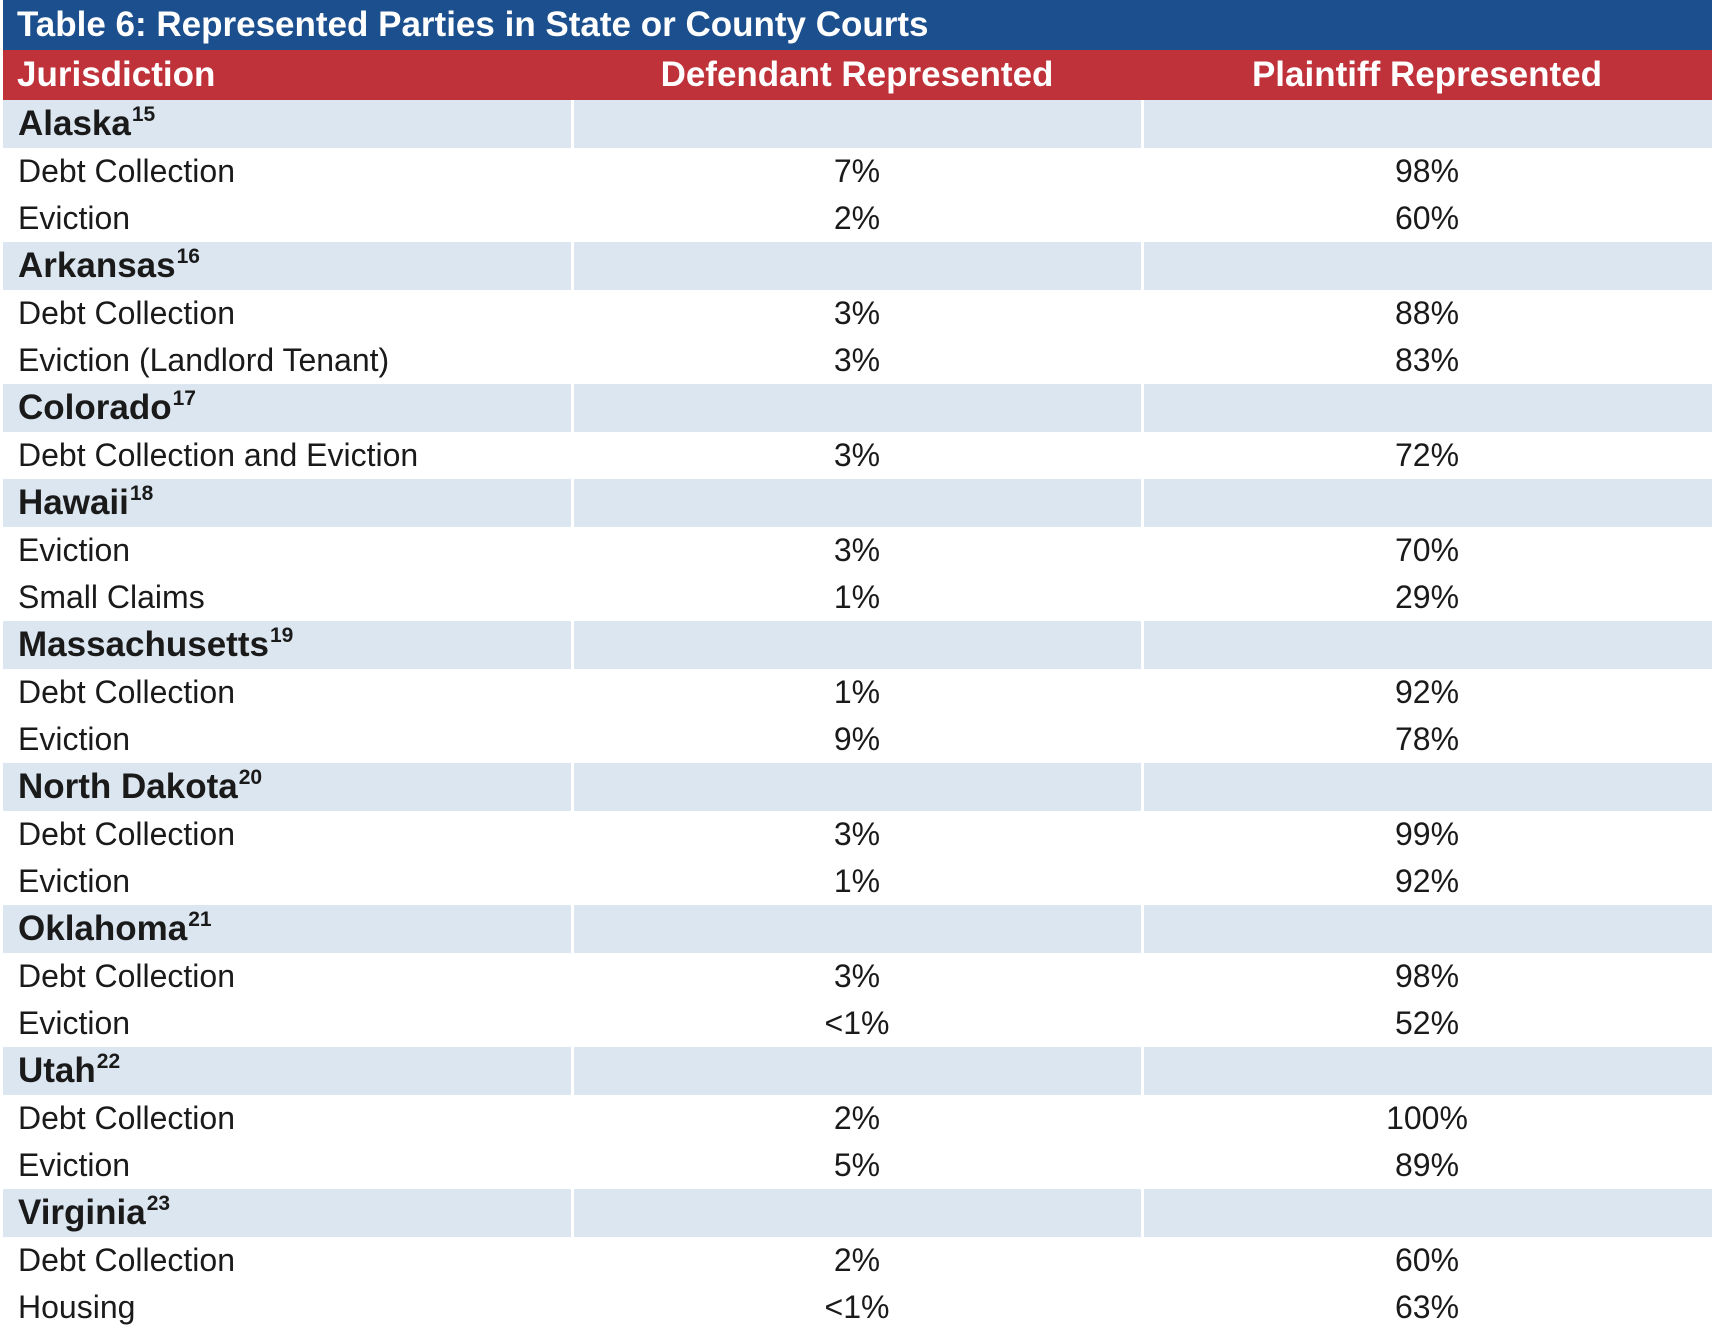 This screenshot has width=1712, height=1342. What do you see at coordinates (287, 1307) in the screenshot?
I see `category-cell: Housing` at bounding box center [287, 1307].